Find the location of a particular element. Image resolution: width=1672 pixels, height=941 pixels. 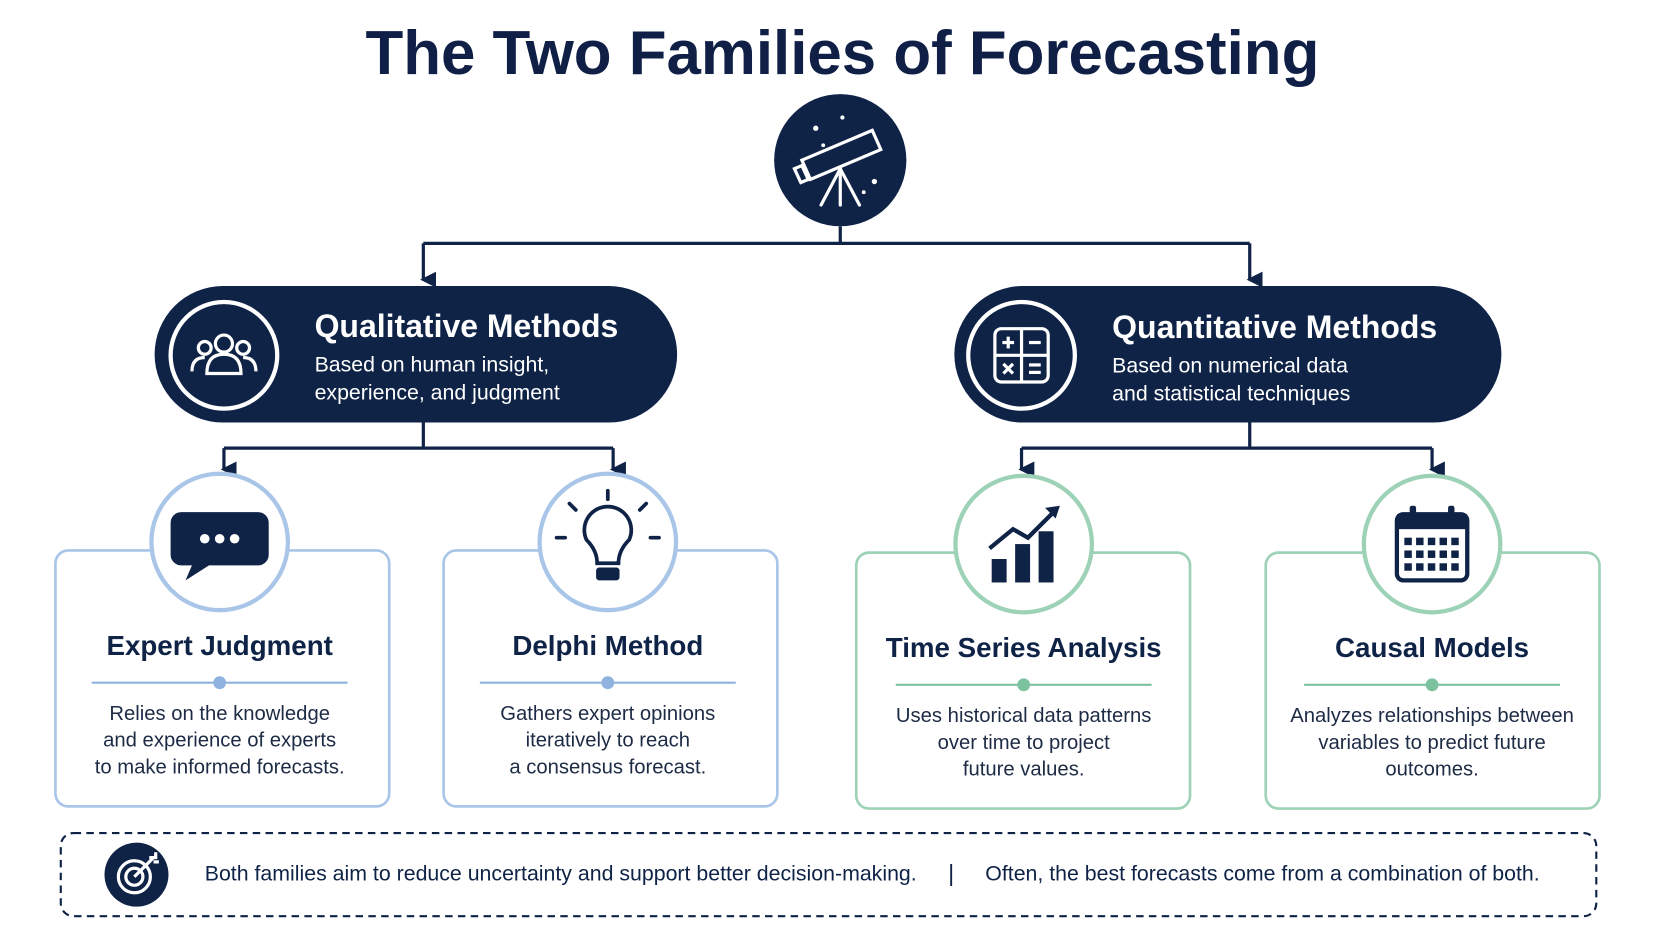

method-description: and experience of experts is located at coordinates (219, 741).